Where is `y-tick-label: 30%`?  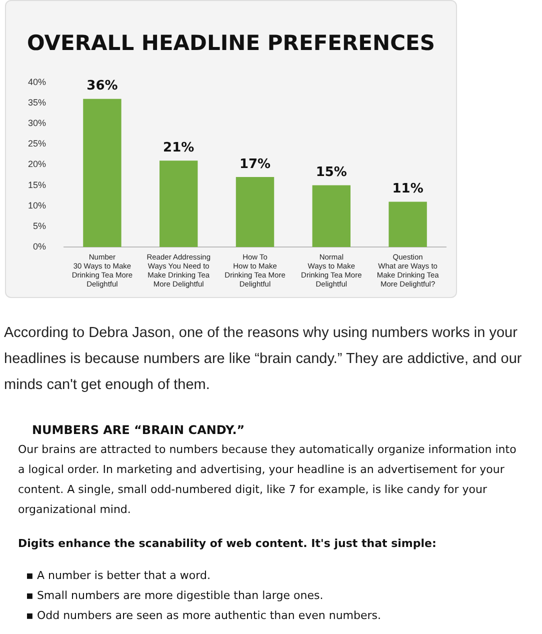 y-tick-label: 30% is located at coordinates (37, 123).